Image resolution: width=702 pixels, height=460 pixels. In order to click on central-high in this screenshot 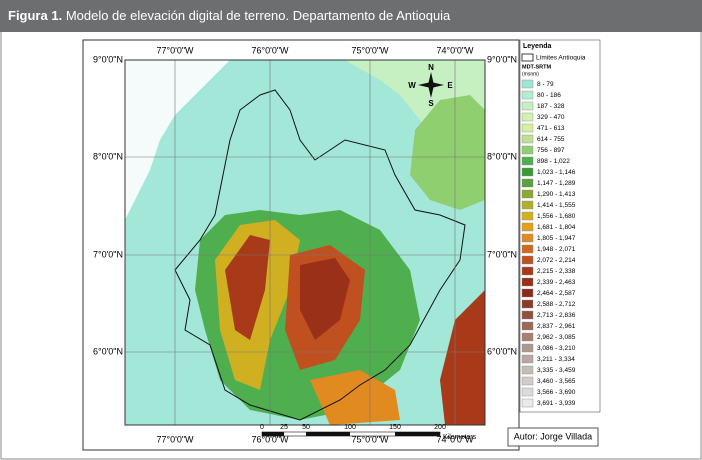, I will do `click(325, 299)`.